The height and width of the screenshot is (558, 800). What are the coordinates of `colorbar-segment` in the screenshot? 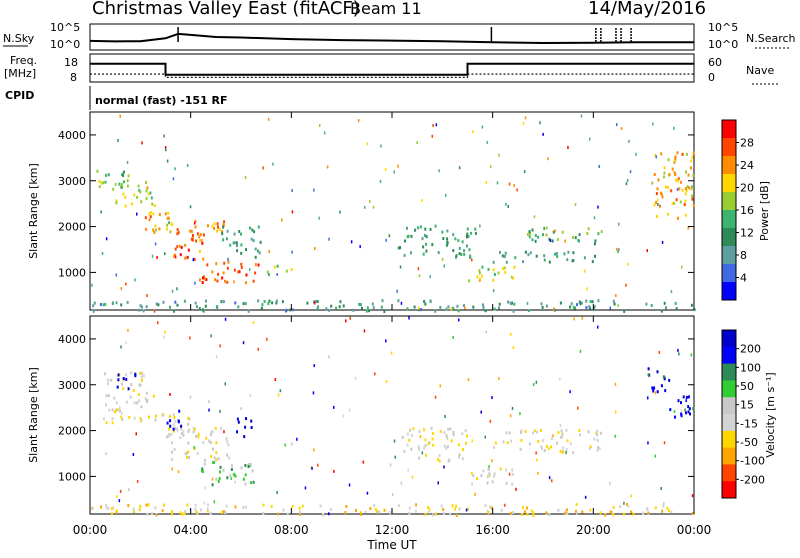 It's located at (729, 291).